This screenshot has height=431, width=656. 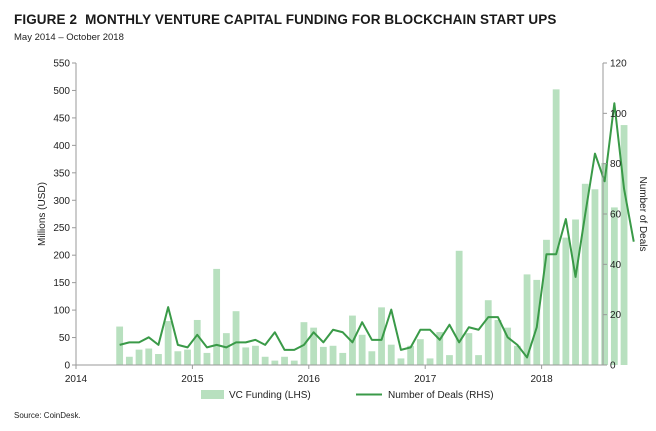 I want to click on legend-swatch-vc-funding, so click(x=212, y=394).